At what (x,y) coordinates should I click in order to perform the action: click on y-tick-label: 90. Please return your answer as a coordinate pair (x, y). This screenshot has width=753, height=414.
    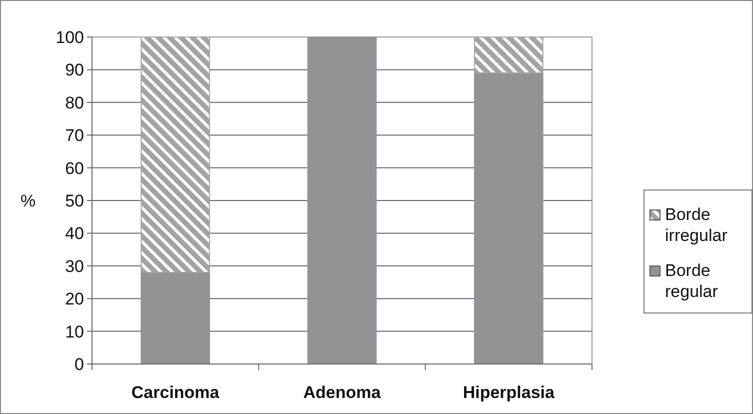
    Looking at the image, I should click on (74, 70).